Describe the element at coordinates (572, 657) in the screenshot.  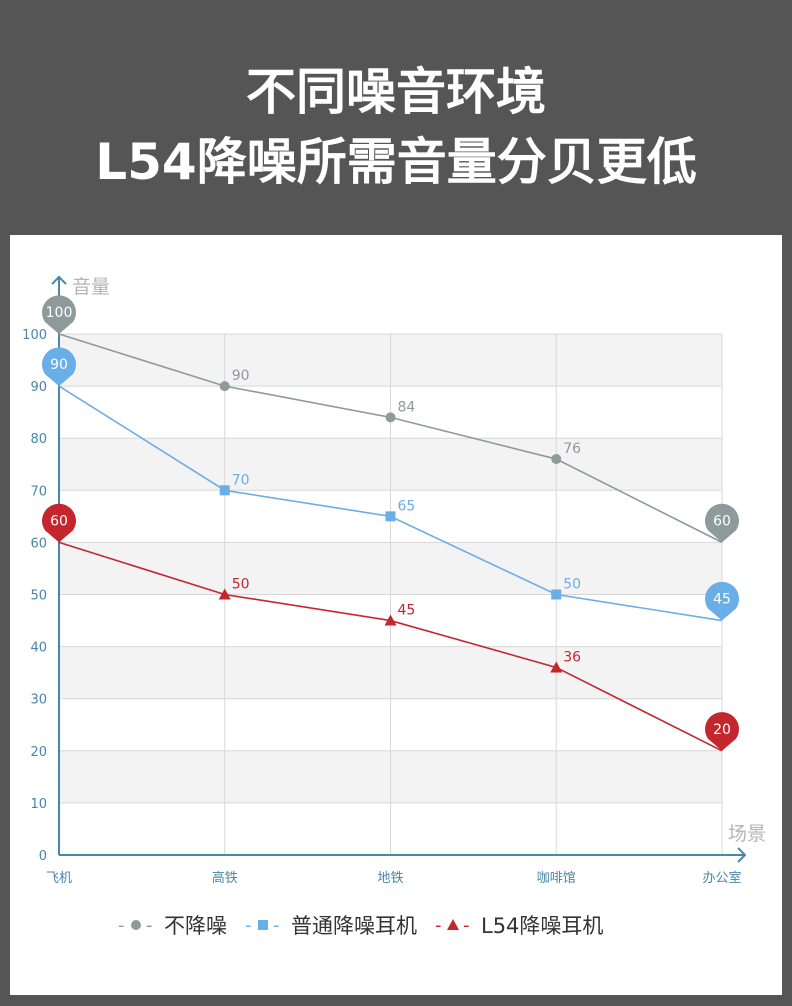
I see `data-label: 36` at that location.